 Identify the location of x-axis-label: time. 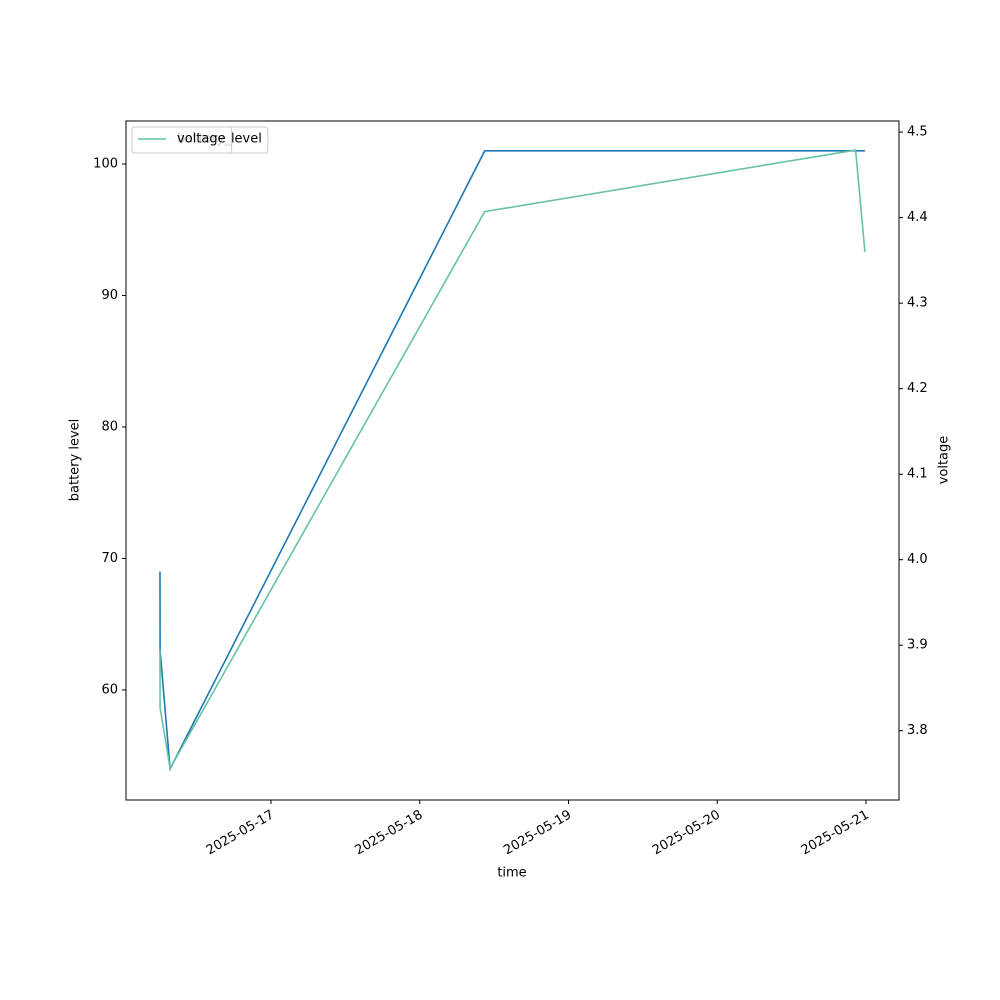
(511, 873).